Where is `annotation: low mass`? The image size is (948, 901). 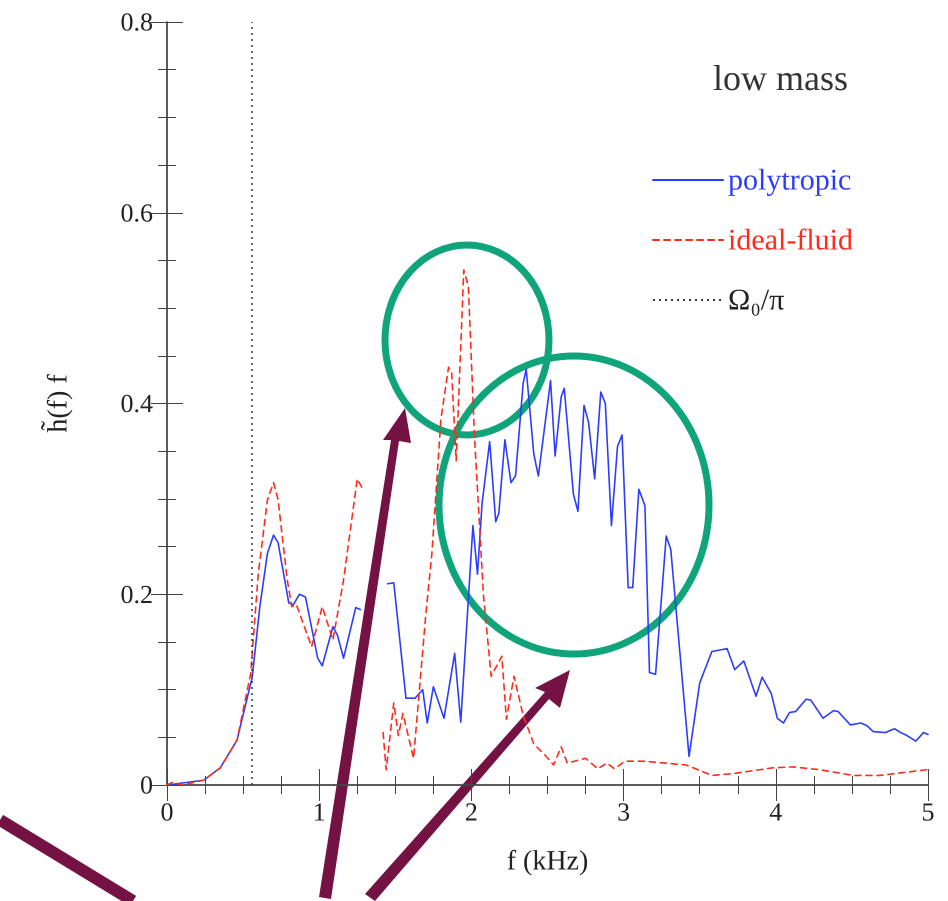 annotation: low mass is located at coordinates (780, 78).